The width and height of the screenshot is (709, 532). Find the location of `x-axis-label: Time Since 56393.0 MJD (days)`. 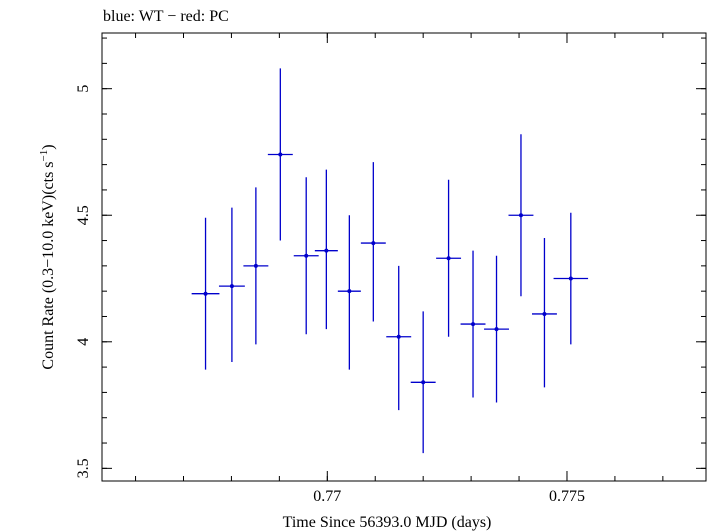

x-axis-label: Time Since 56393.0 MJD (days) is located at coordinates (387, 522).